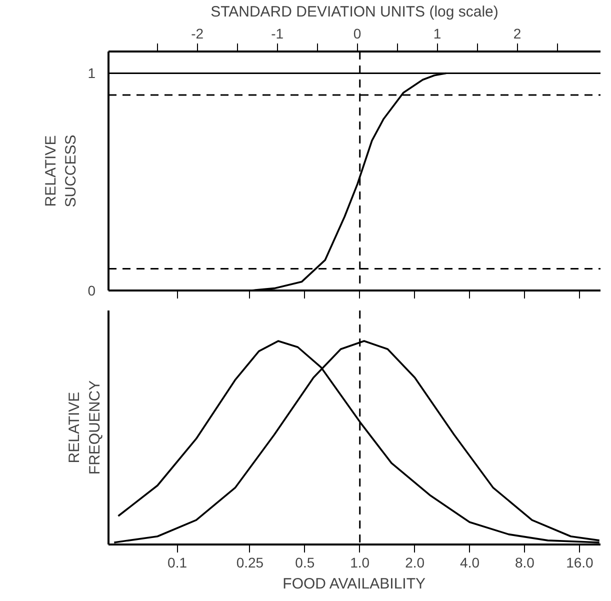 The height and width of the screenshot is (601, 611). Describe the element at coordinates (470, 562) in the screenshot. I see `x-tick-label: 4.0` at that location.